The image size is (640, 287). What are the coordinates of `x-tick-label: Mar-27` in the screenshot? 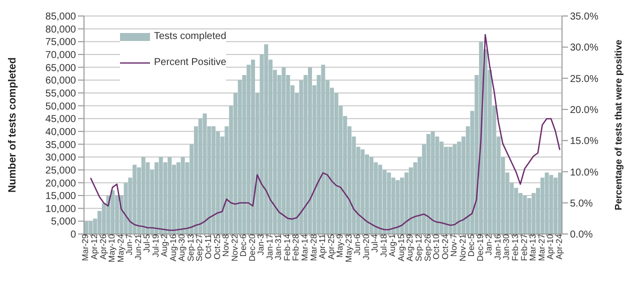 It's located at (541, 247).